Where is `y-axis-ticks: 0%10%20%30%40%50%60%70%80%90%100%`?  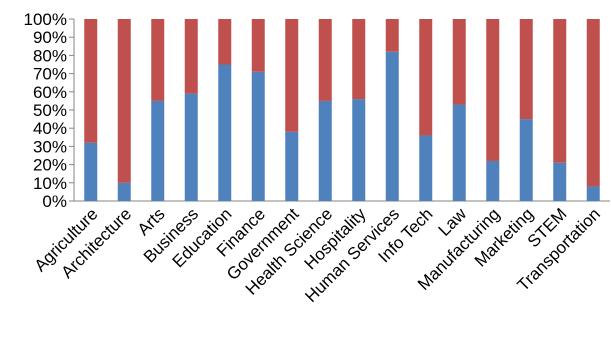
y-axis-ticks: 0%10%20%30%40%50%60%70%80%90%100% is located at coordinates (49, 110).